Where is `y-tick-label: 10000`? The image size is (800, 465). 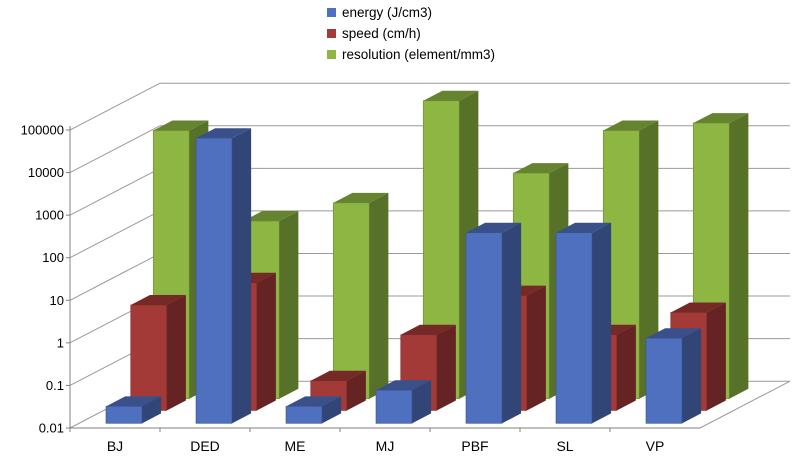
y-tick-label: 10000 is located at coordinates (46, 172).